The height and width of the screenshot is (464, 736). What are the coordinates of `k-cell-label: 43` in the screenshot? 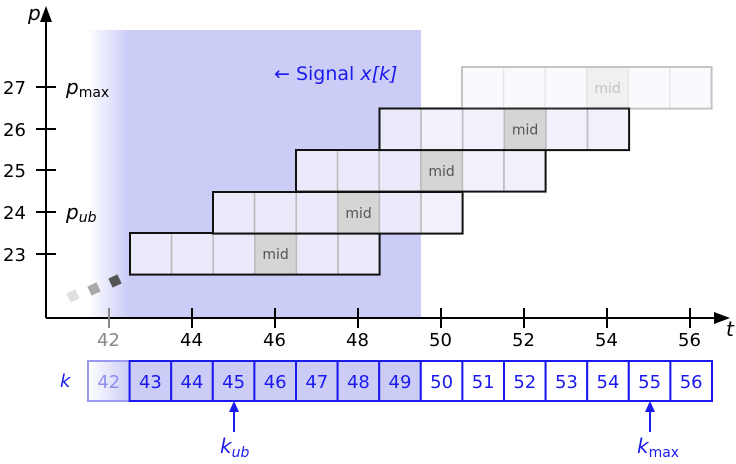 It's located at (150, 382).